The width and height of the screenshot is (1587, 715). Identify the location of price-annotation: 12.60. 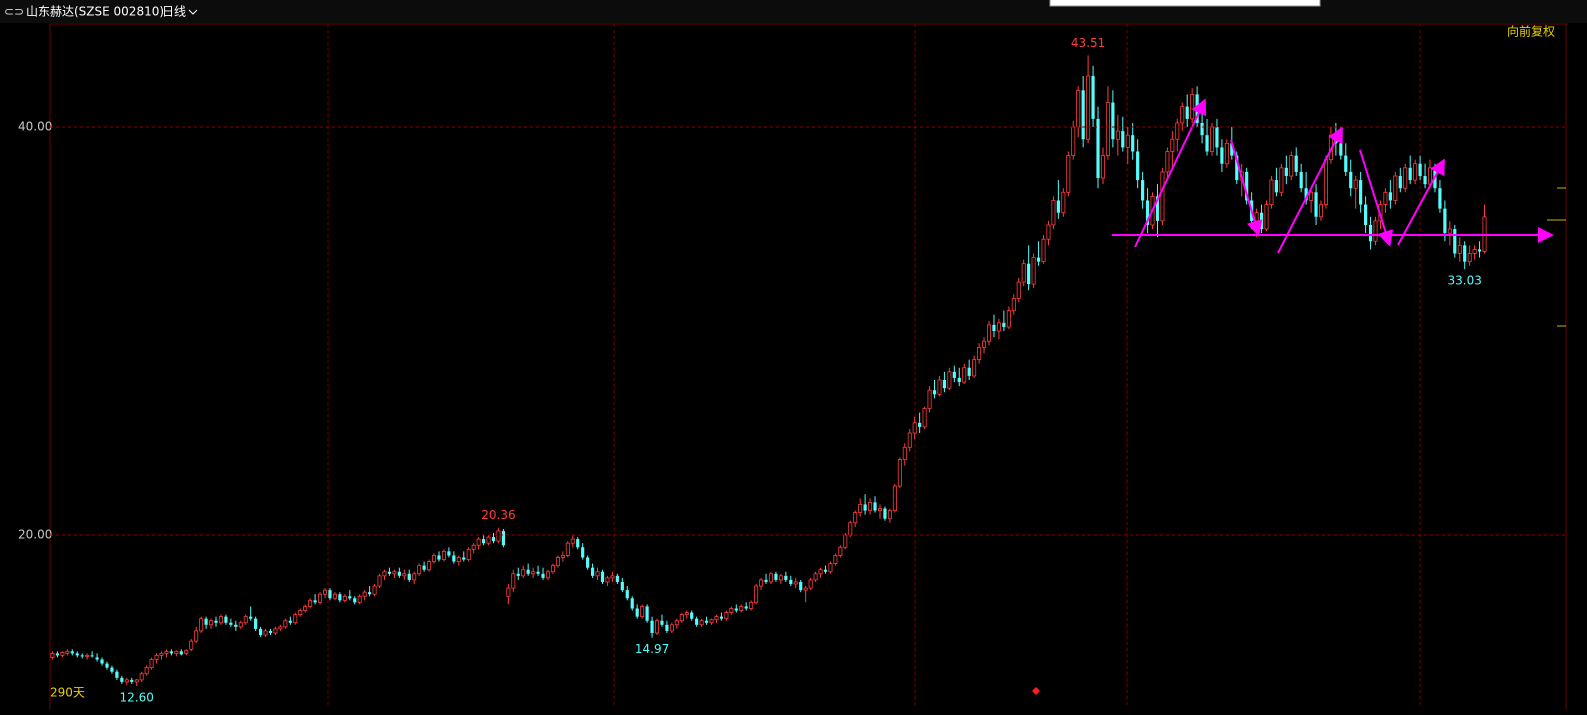
(137, 698).